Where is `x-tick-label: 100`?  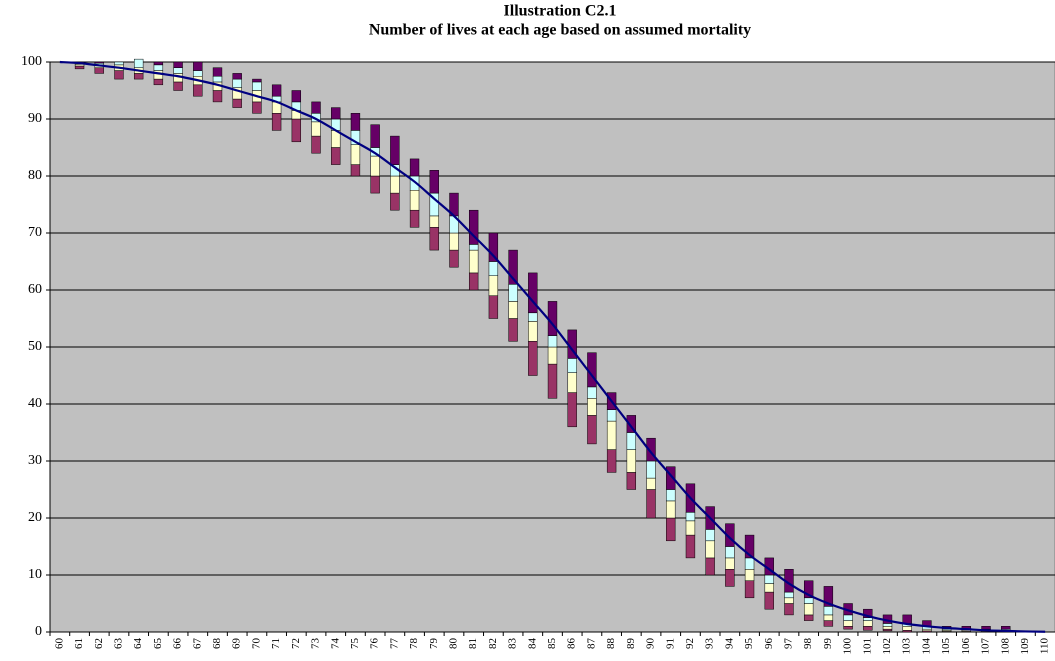
x-tick-label: 100 is located at coordinates (848, 646).